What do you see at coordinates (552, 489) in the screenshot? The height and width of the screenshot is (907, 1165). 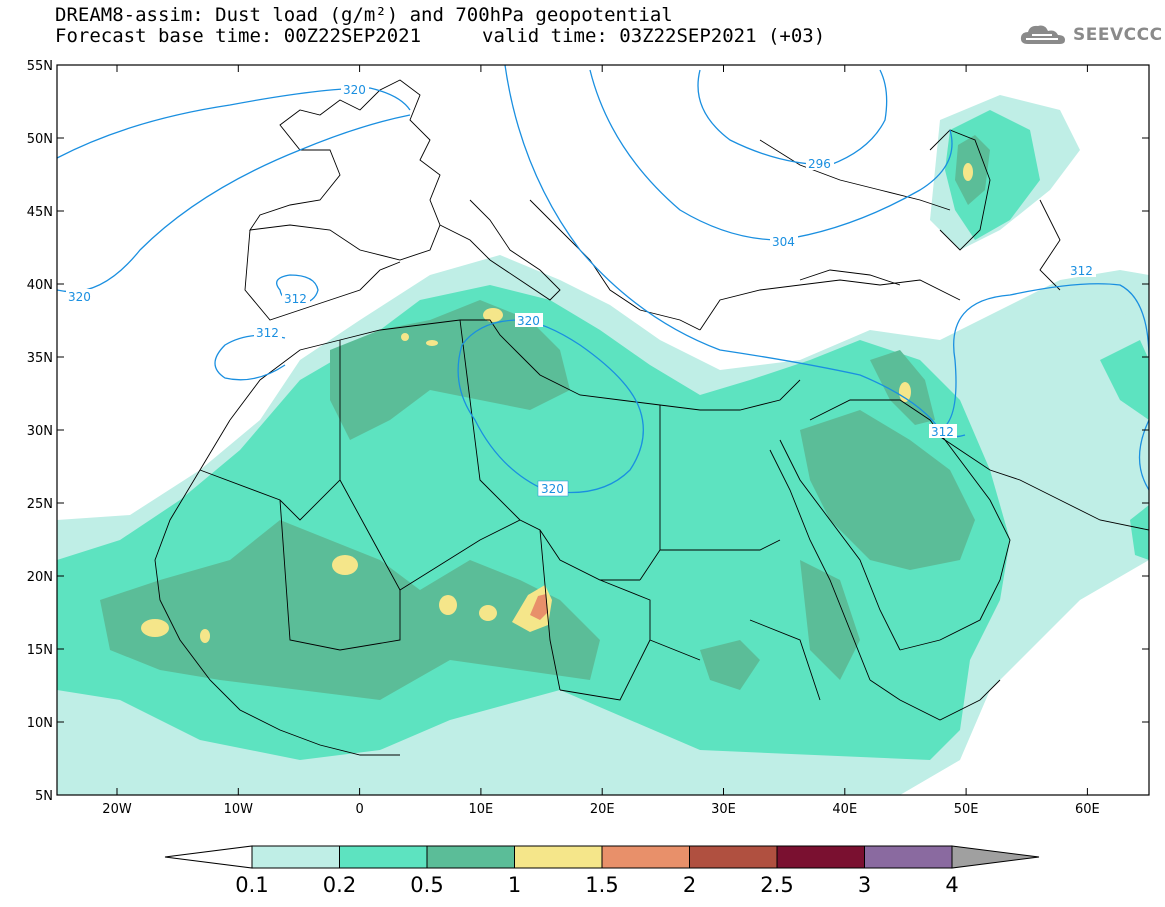 I see `contour-label-320-south: 320` at bounding box center [552, 489].